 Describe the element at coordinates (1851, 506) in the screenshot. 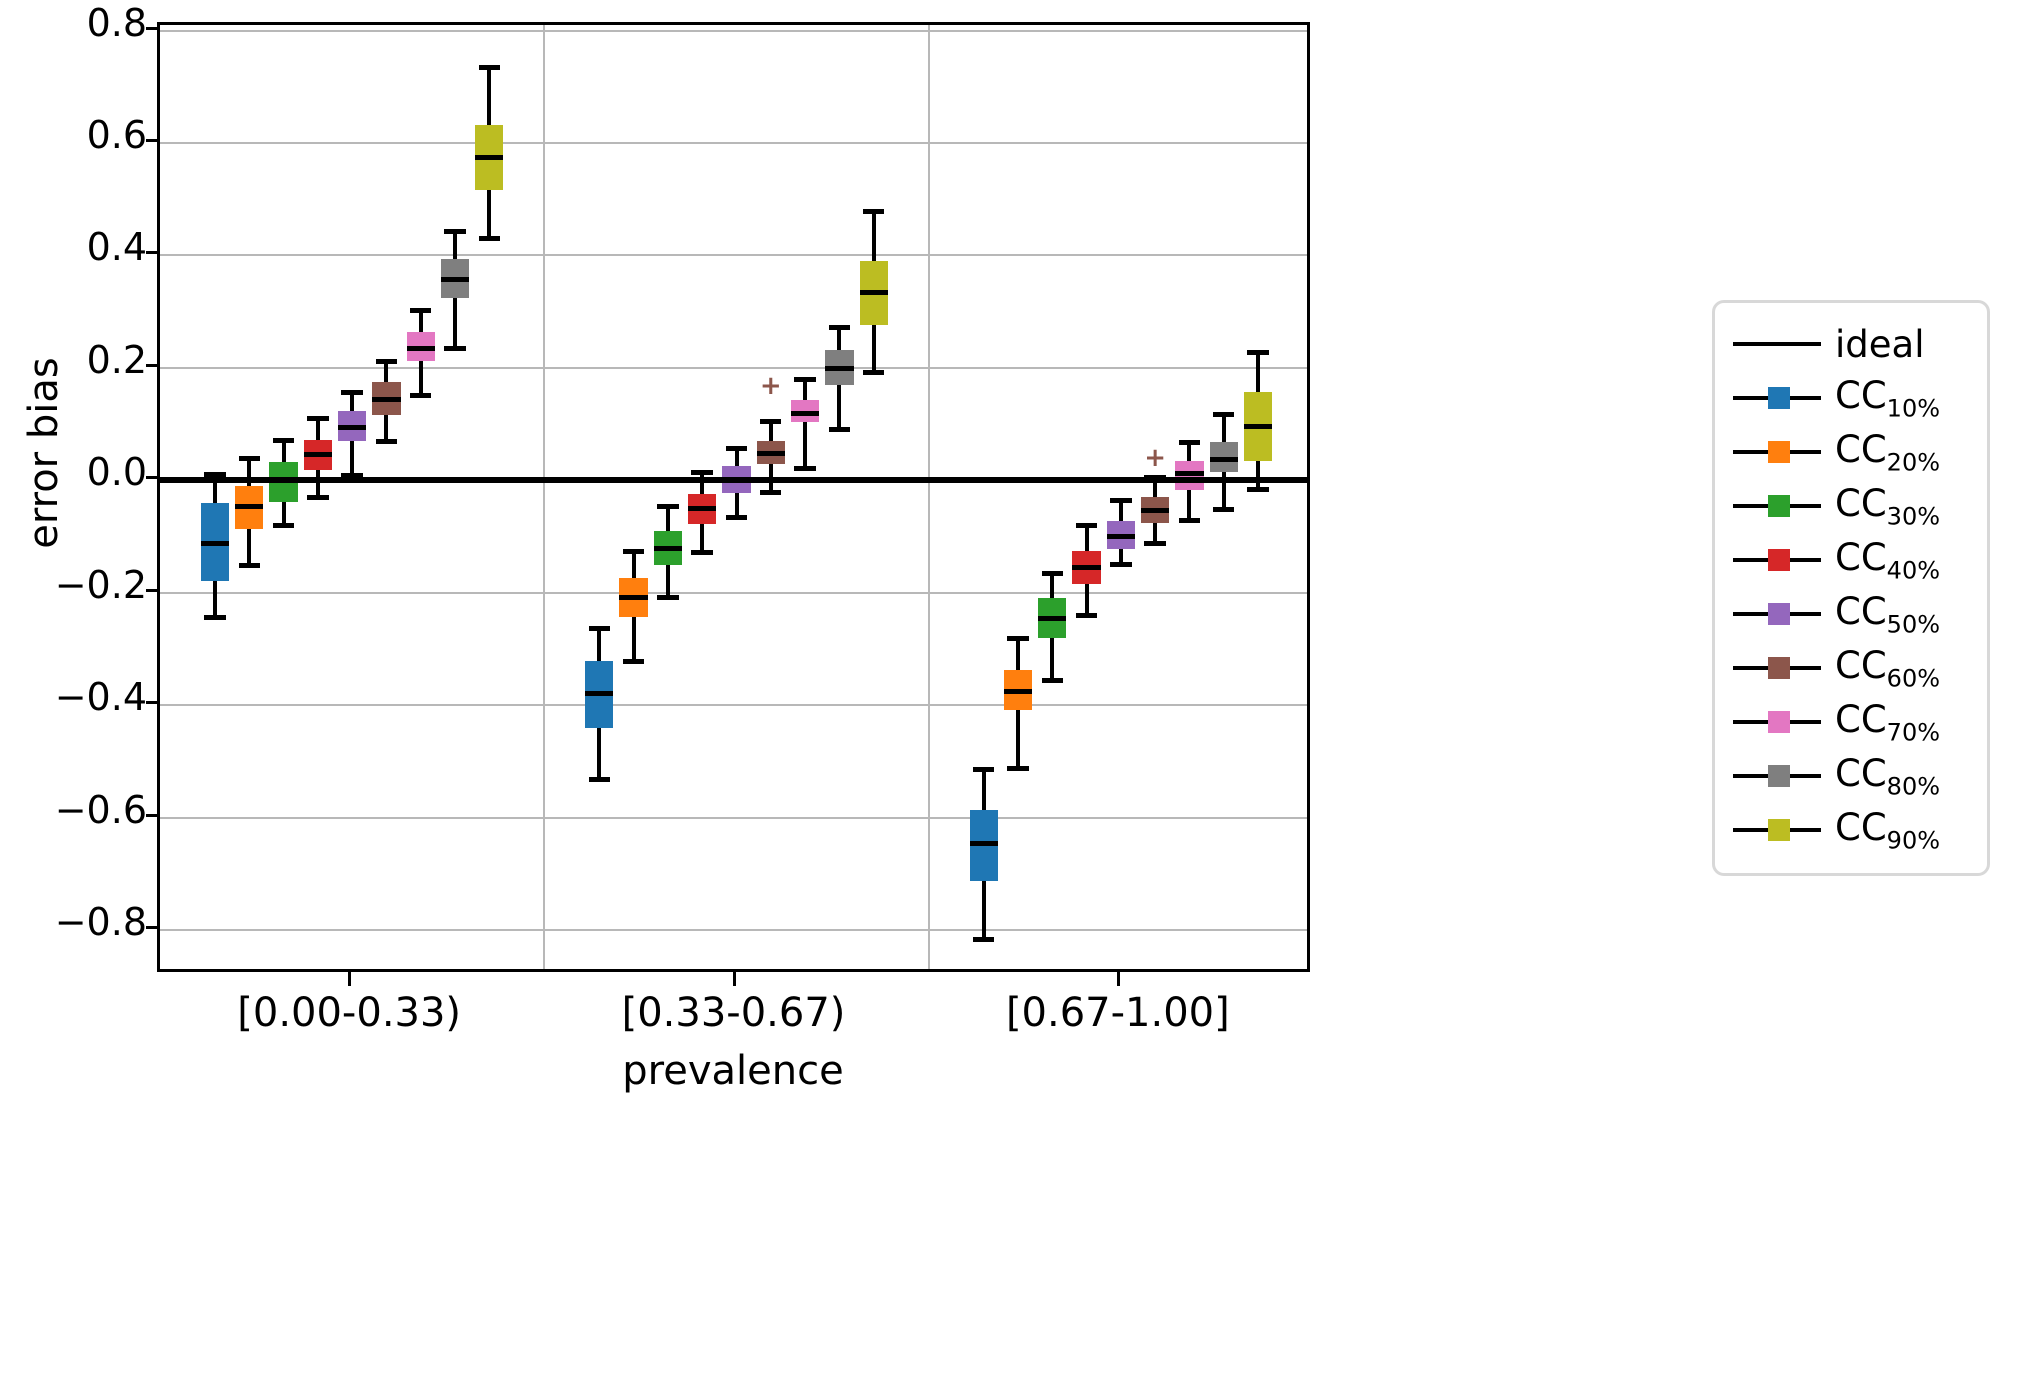

I see `legend-item-cc30: CC30%` at that location.